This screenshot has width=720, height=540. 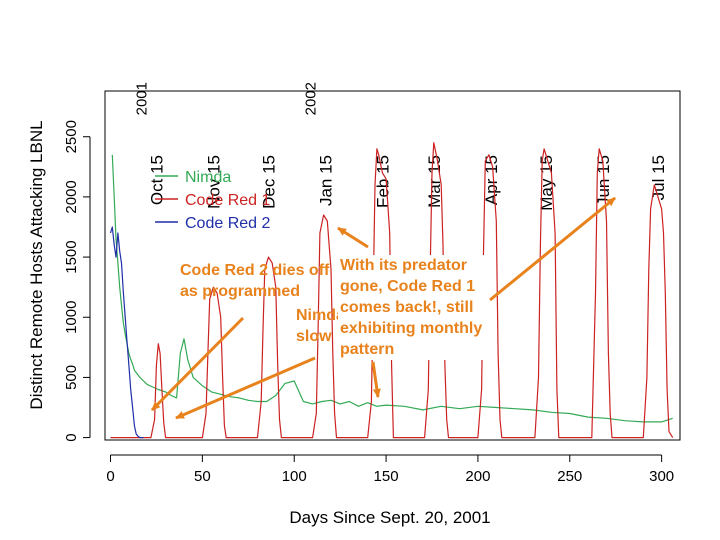 What do you see at coordinates (71, 377) in the screenshot?
I see `y-tick-label: 500` at bounding box center [71, 377].